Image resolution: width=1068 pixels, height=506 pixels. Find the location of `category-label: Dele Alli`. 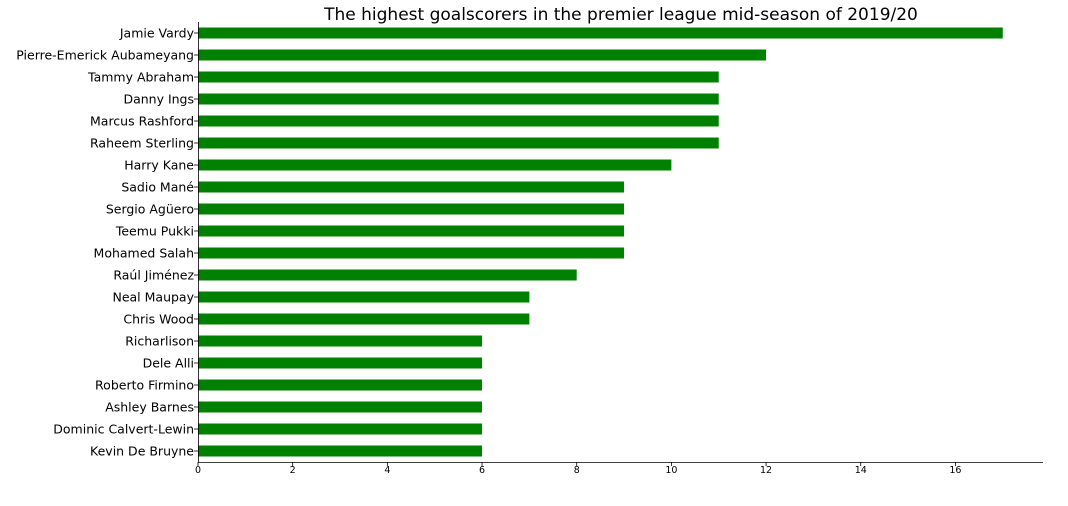

category-label: Dele Alli is located at coordinates (168, 363).